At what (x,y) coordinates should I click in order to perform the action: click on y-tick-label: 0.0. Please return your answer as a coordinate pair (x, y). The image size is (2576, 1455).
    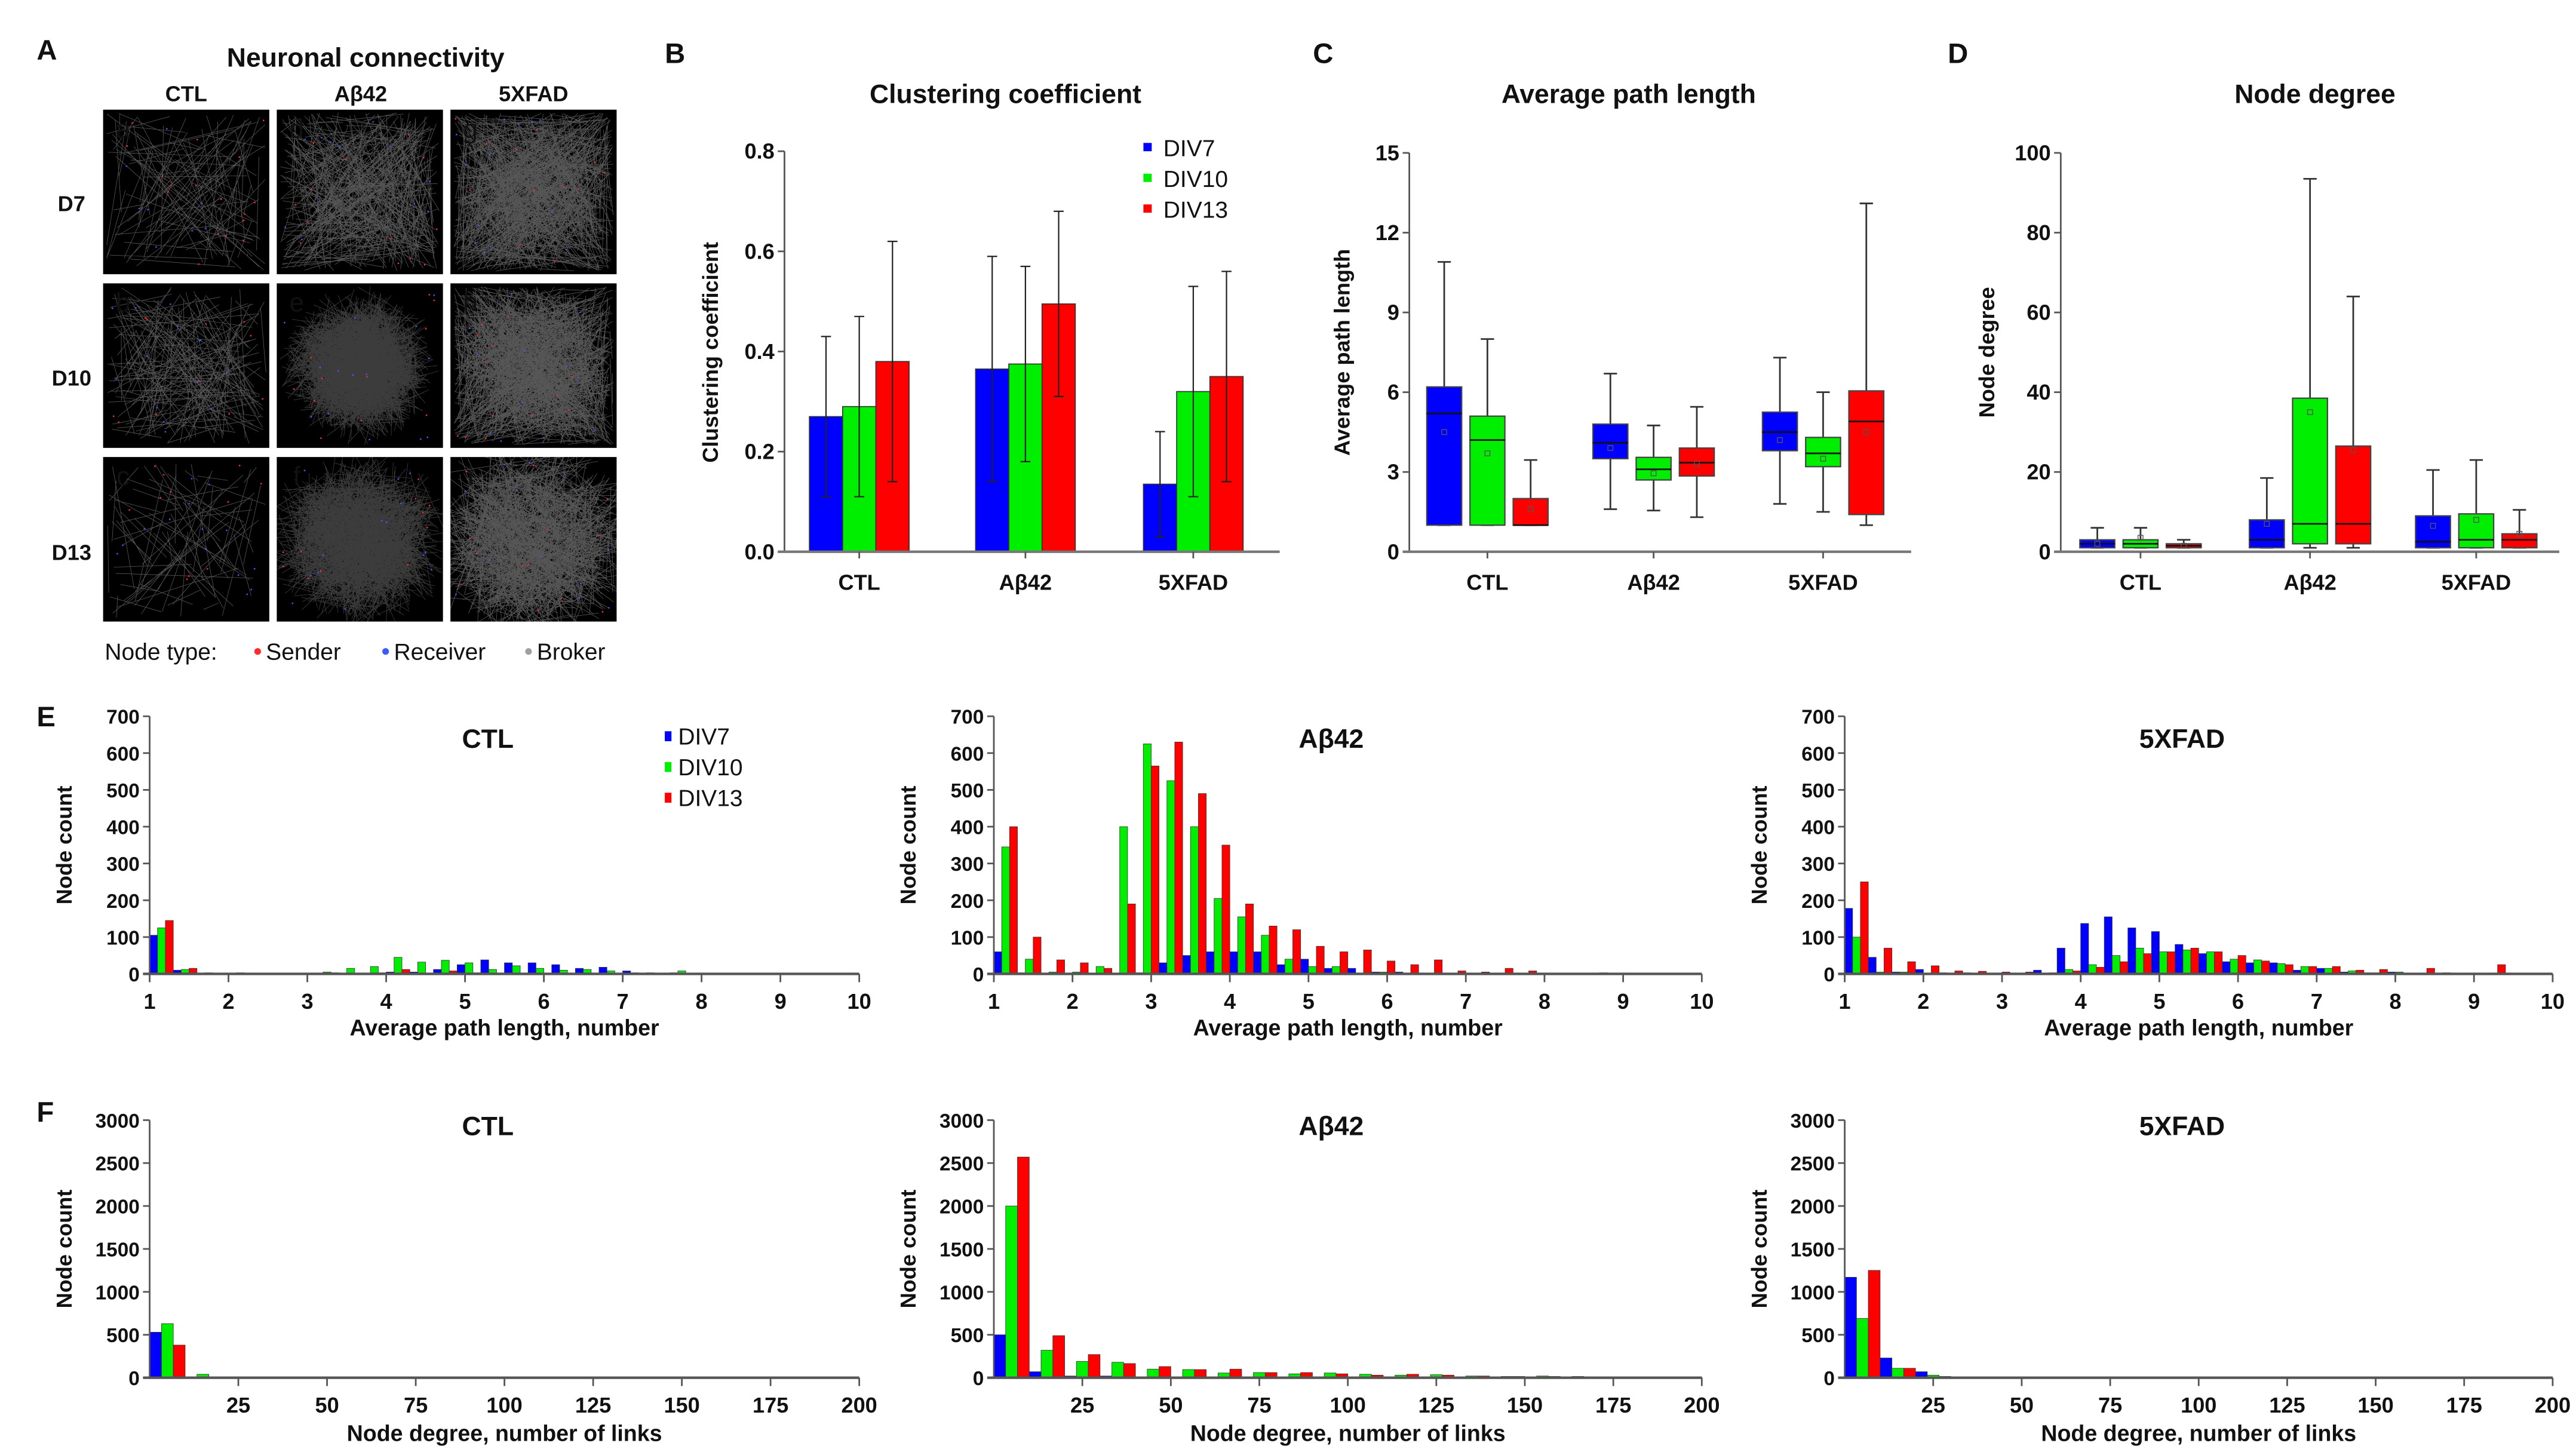
    Looking at the image, I should click on (759, 551).